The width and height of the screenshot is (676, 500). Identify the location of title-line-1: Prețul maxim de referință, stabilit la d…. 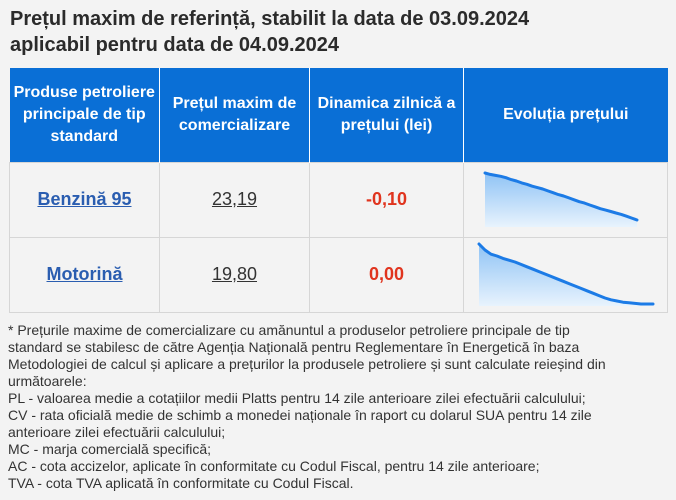
(270, 19).